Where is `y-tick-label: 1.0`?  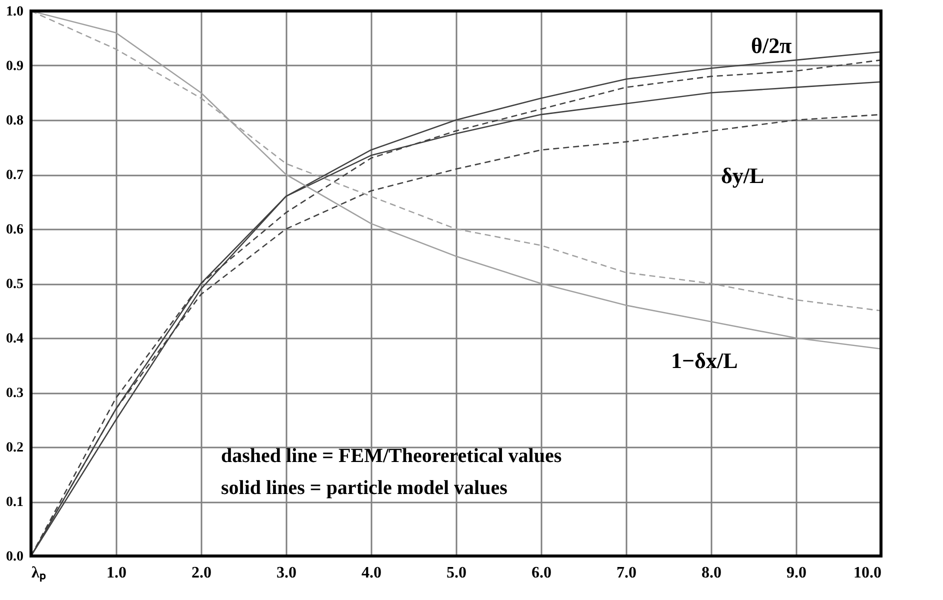 y-tick-label: 1.0 is located at coordinates (15, 12).